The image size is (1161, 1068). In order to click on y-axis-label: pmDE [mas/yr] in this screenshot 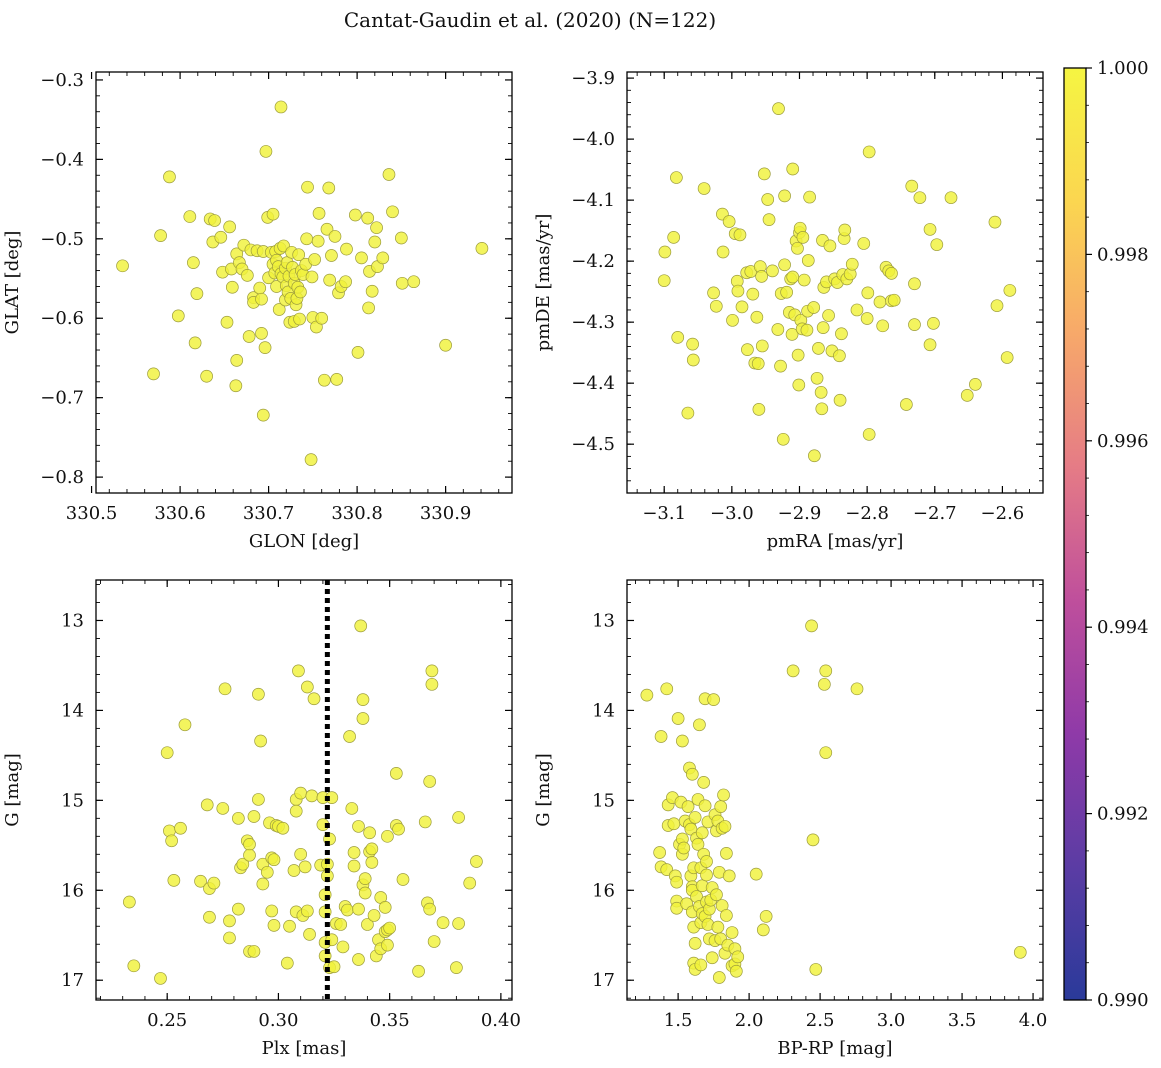, I will do `click(543, 283)`.